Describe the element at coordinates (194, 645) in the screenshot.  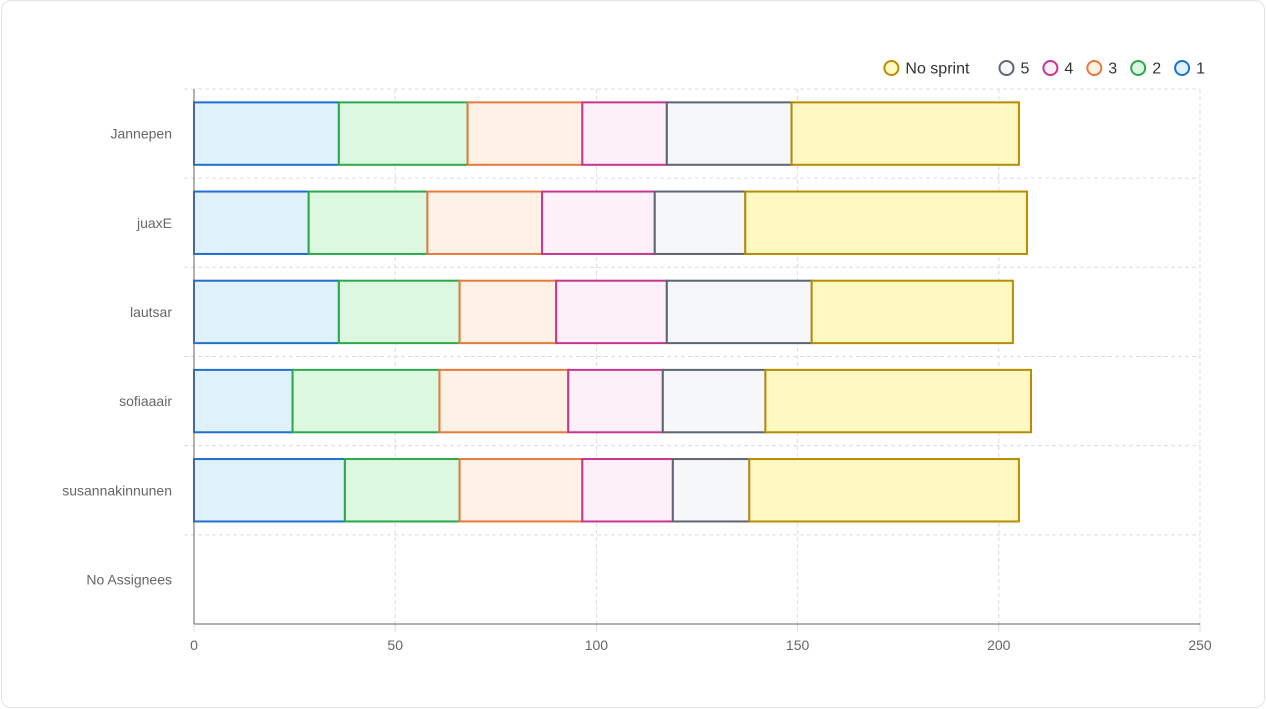
I see `x-tick-label: 0` at that location.